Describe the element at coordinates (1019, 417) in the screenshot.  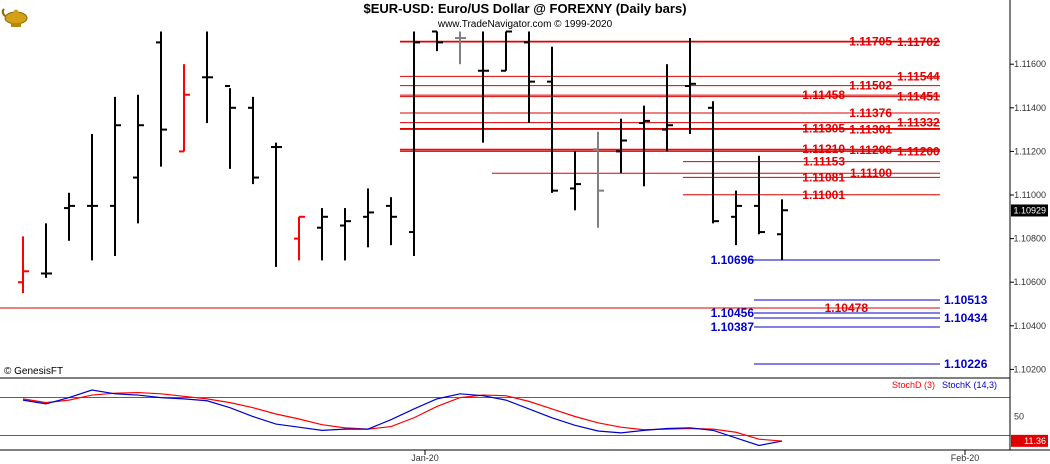
I see `stoch-tick-50: 50` at that location.